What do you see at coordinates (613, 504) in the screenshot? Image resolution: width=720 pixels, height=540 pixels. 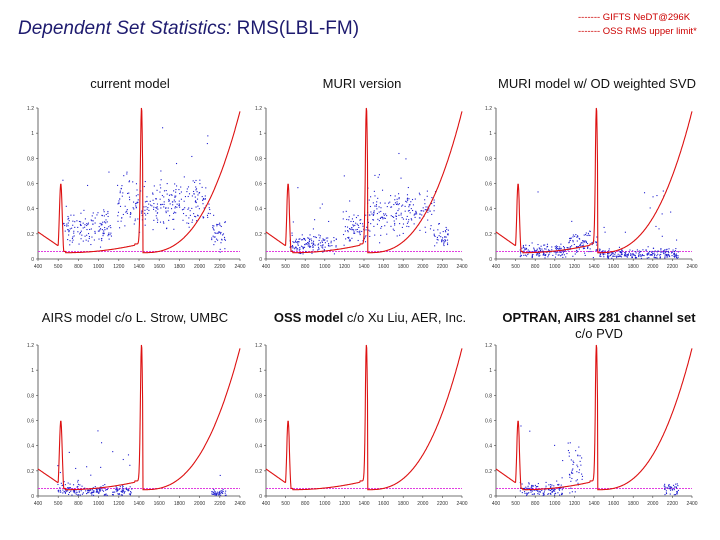 I see `x-tick-label: 1600` at bounding box center [613, 504].